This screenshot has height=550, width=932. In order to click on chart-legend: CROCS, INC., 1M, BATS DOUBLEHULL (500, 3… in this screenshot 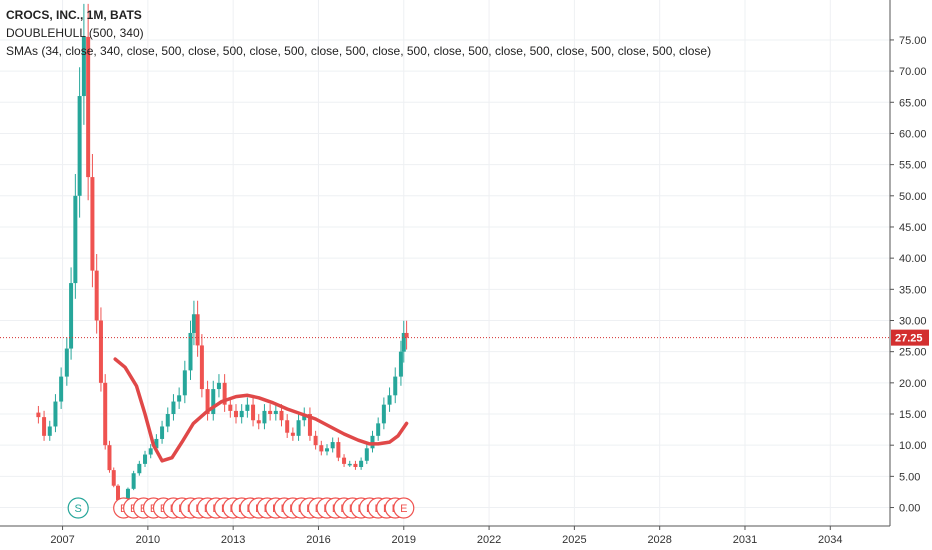, I will do `click(358, 33)`.